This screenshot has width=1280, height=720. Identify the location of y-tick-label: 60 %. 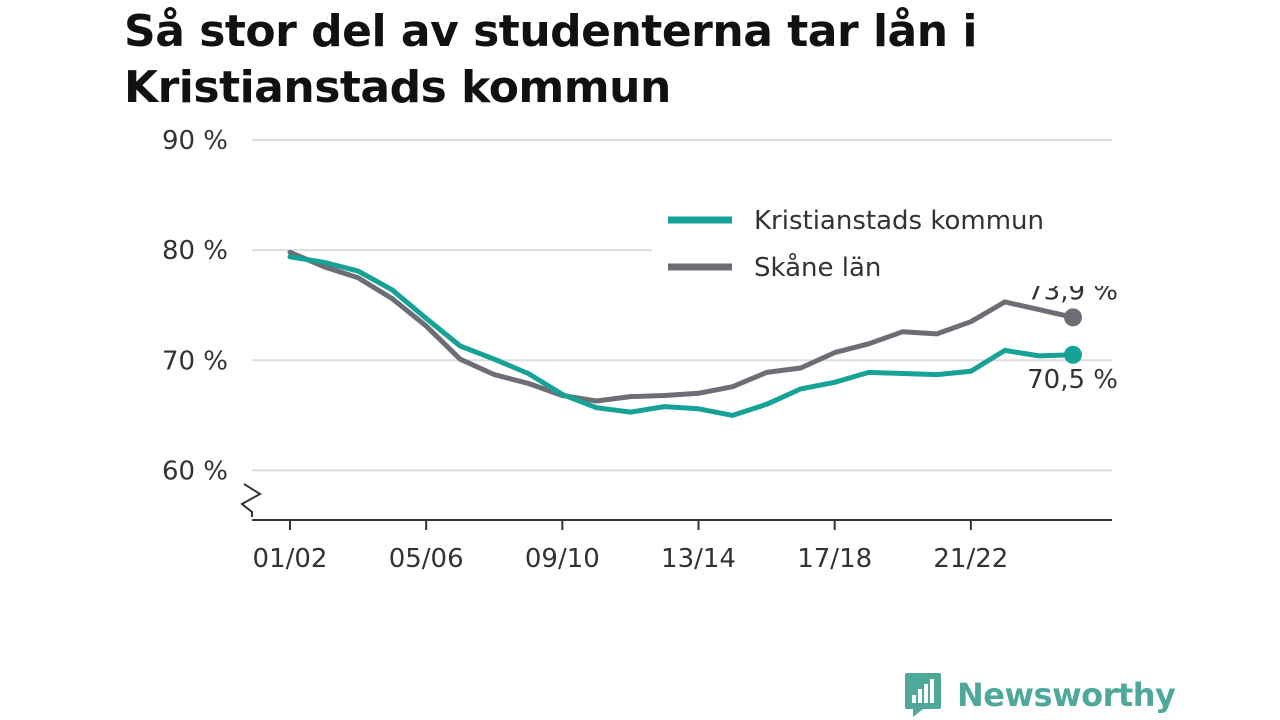
(195, 471).